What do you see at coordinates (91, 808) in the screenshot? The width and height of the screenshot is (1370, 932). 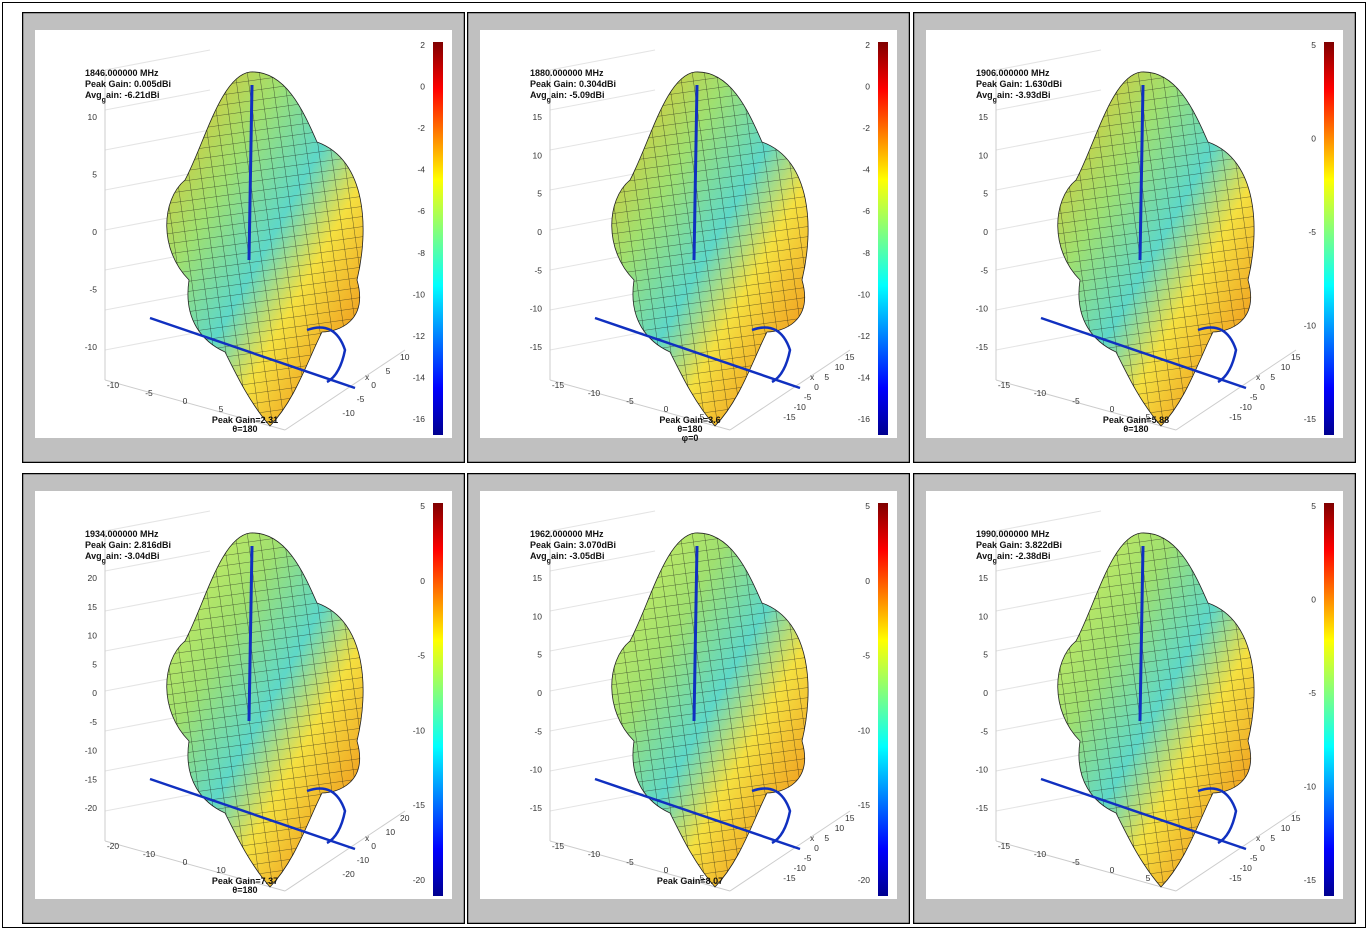 I see `z-tick-label: -20` at bounding box center [91, 808].